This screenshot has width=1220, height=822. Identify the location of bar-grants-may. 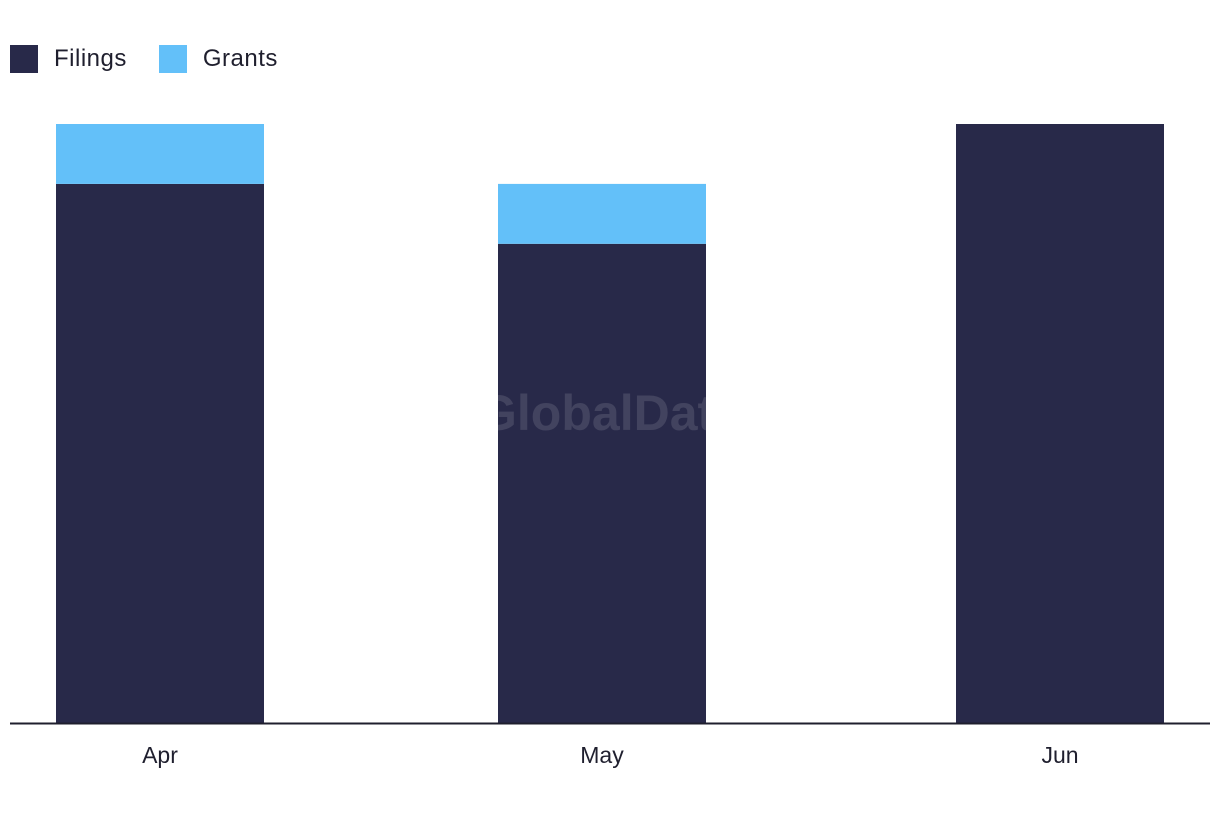
(602, 213).